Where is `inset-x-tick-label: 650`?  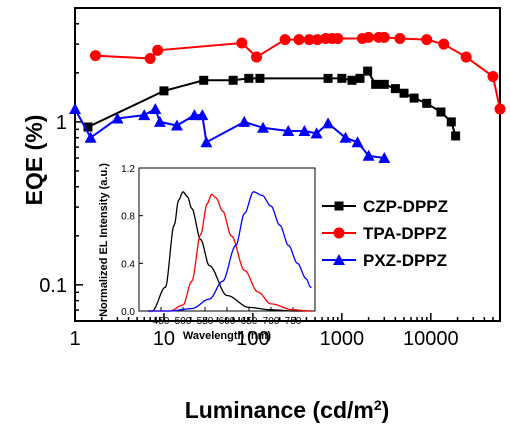
inset-x-tick-label: 650 is located at coordinates (249, 321).